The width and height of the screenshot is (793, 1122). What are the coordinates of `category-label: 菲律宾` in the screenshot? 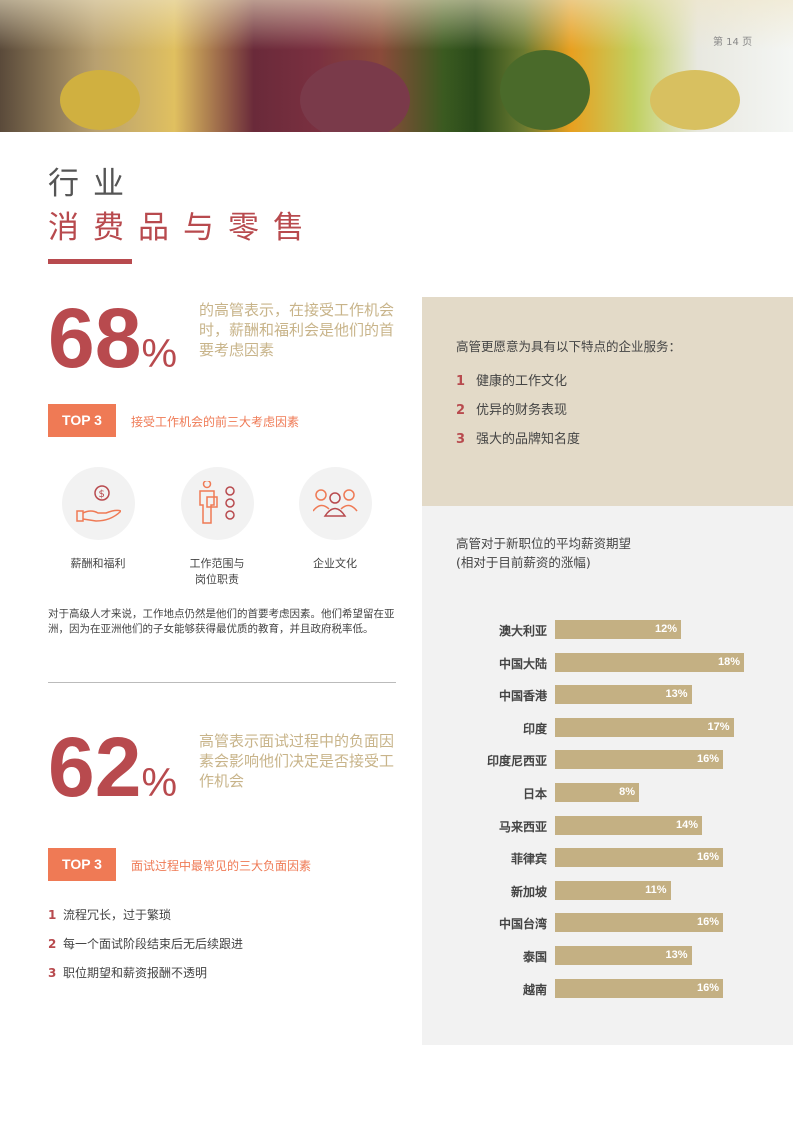 It's located at (528, 859).